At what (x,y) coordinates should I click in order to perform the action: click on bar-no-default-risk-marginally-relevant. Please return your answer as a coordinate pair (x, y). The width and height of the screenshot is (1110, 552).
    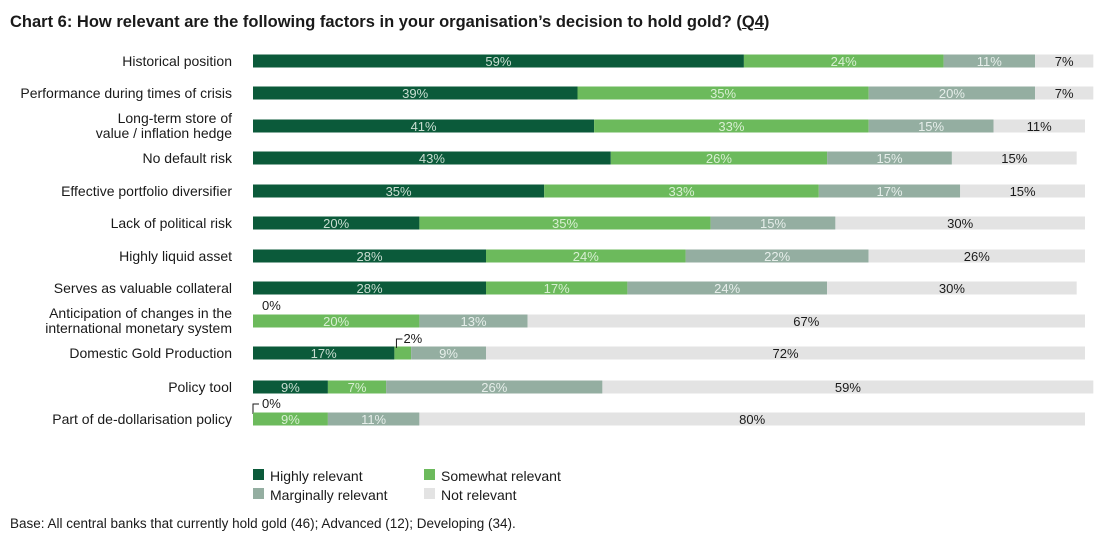
    Looking at the image, I should click on (889, 158).